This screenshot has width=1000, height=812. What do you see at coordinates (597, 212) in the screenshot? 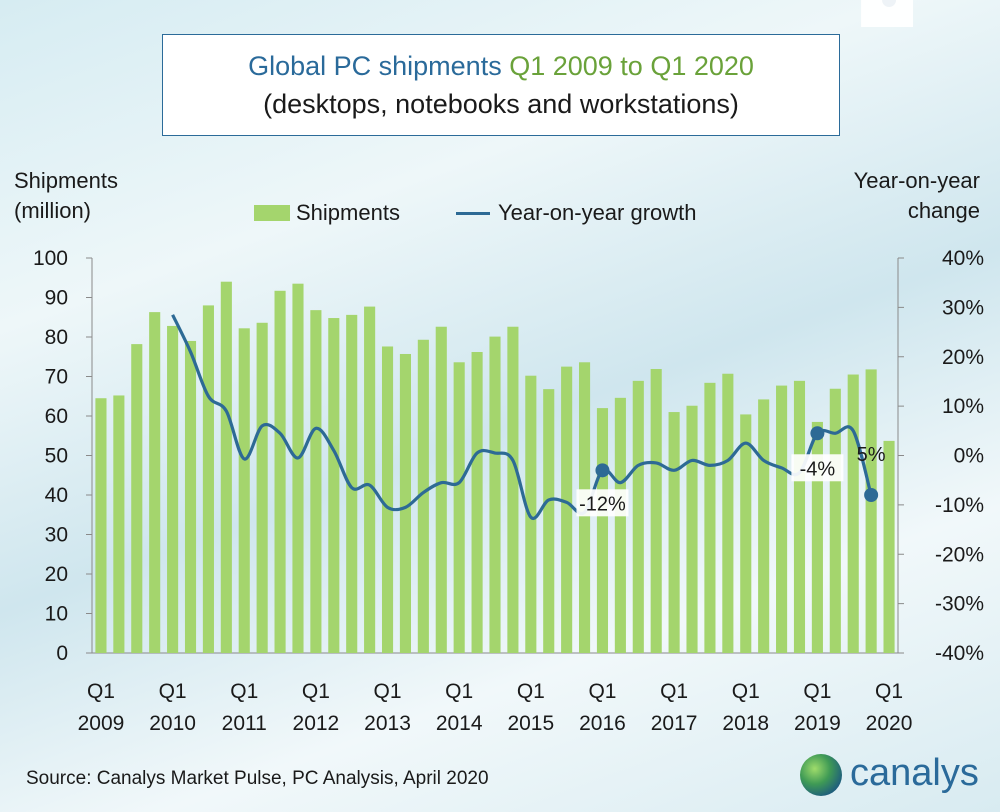
I see `legend-growth-label: Year-on-year growth` at bounding box center [597, 212].